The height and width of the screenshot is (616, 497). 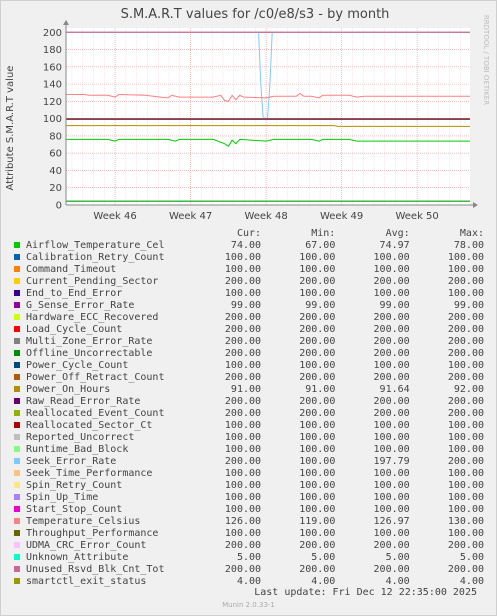 What do you see at coordinates (323, 557) in the screenshot?
I see `legend-value-min: 5.00` at bounding box center [323, 557].